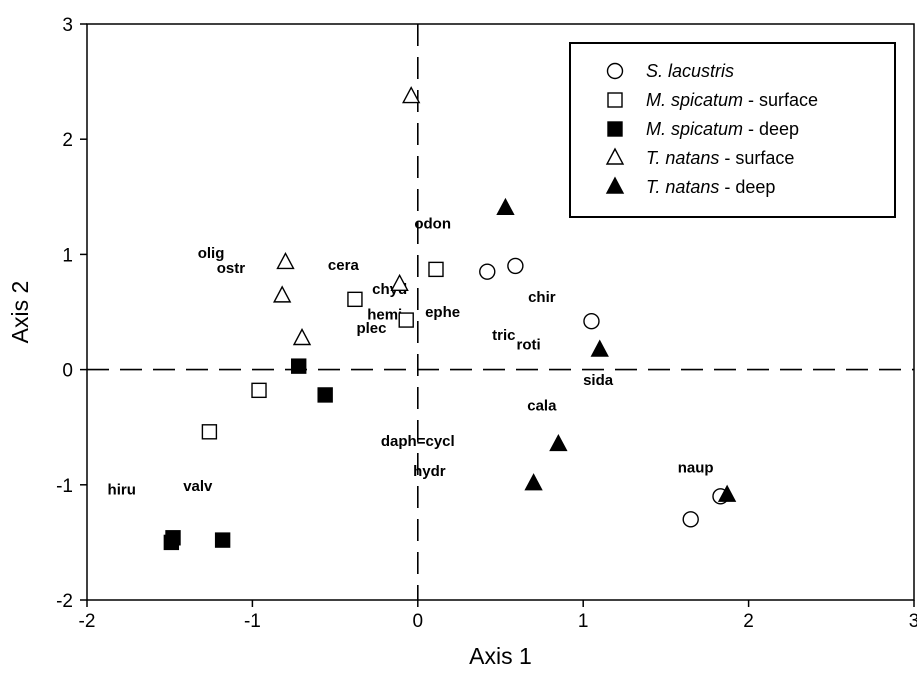 This screenshot has width=917, height=682. I want to click on x-tick-label: 3, so click(913, 621).